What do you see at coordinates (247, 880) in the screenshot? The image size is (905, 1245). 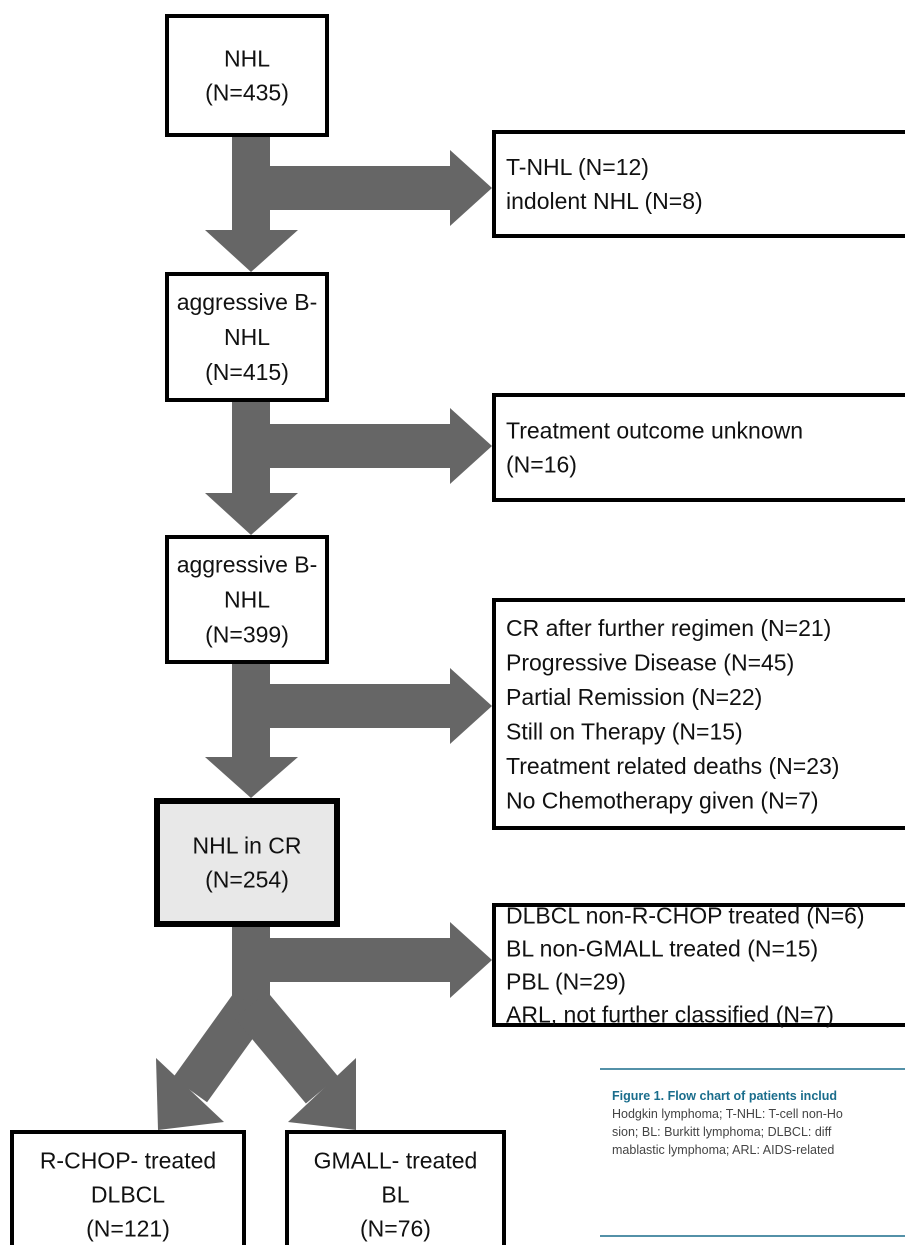 I see `node-label: (N=254)` at bounding box center [247, 880].